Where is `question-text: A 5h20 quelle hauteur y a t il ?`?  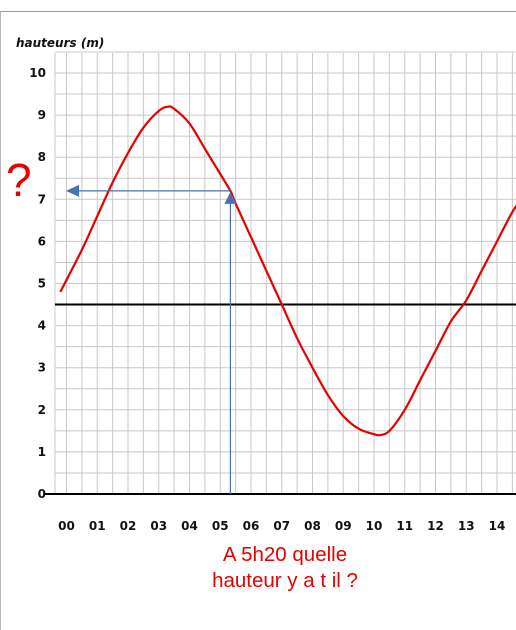 question-text: A 5h20 quelle hauteur y a t il ? is located at coordinates (285, 568).